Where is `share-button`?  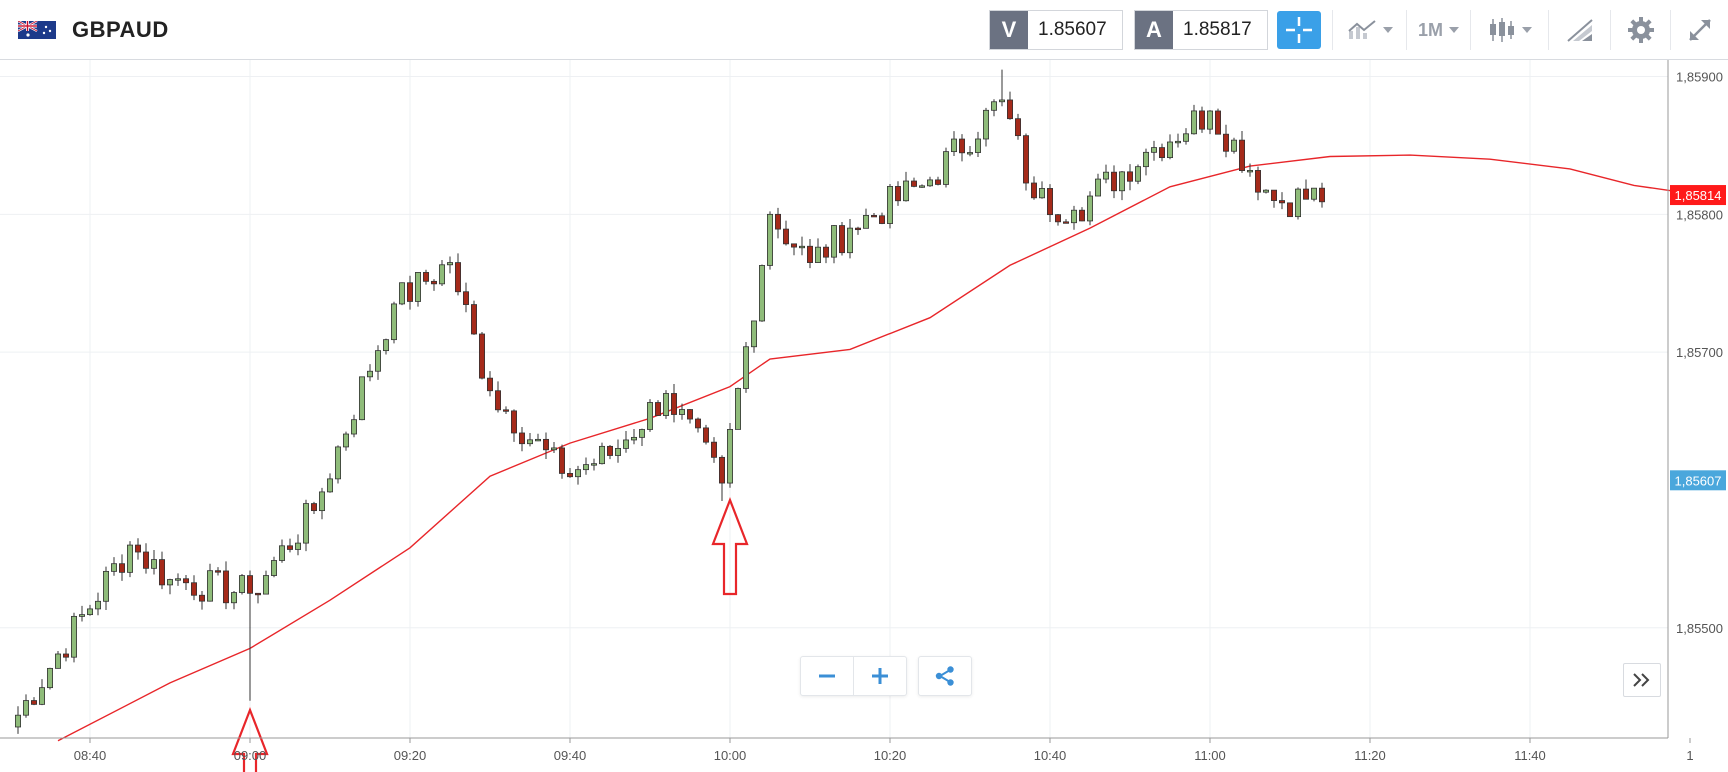
share-button is located at coordinates (945, 676).